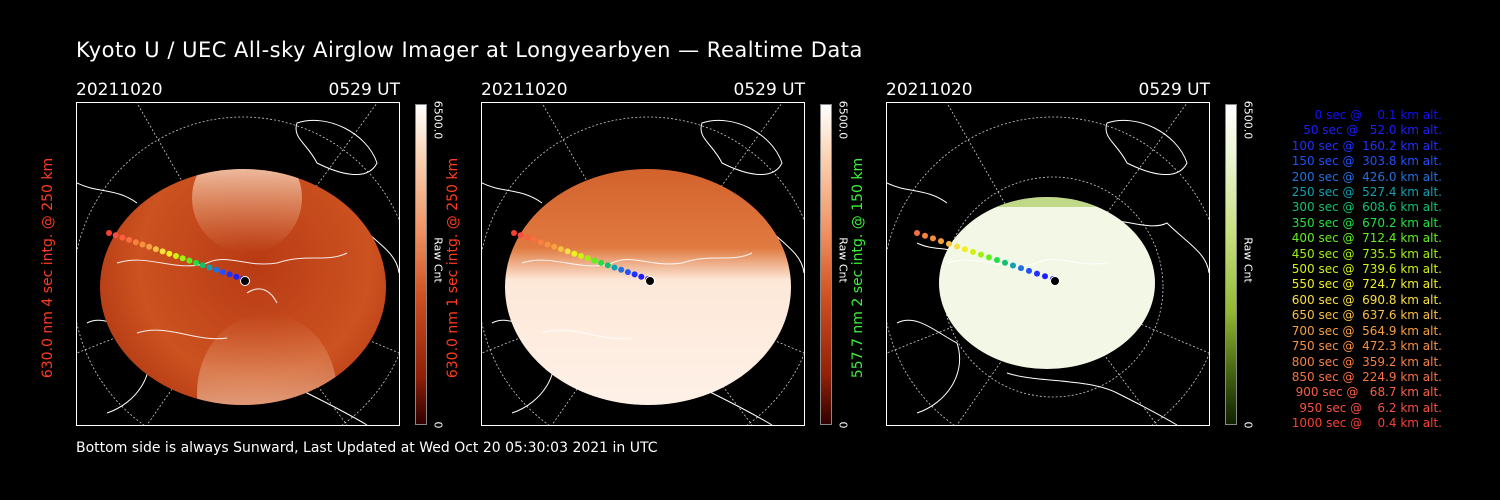 Image resolution: width=1500 pixels, height=500 pixels. What do you see at coordinates (1364, 346) in the screenshot?
I see `legend-entry: 750 sec @ 472.3 km alt.` at bounding box center [1364, 346].